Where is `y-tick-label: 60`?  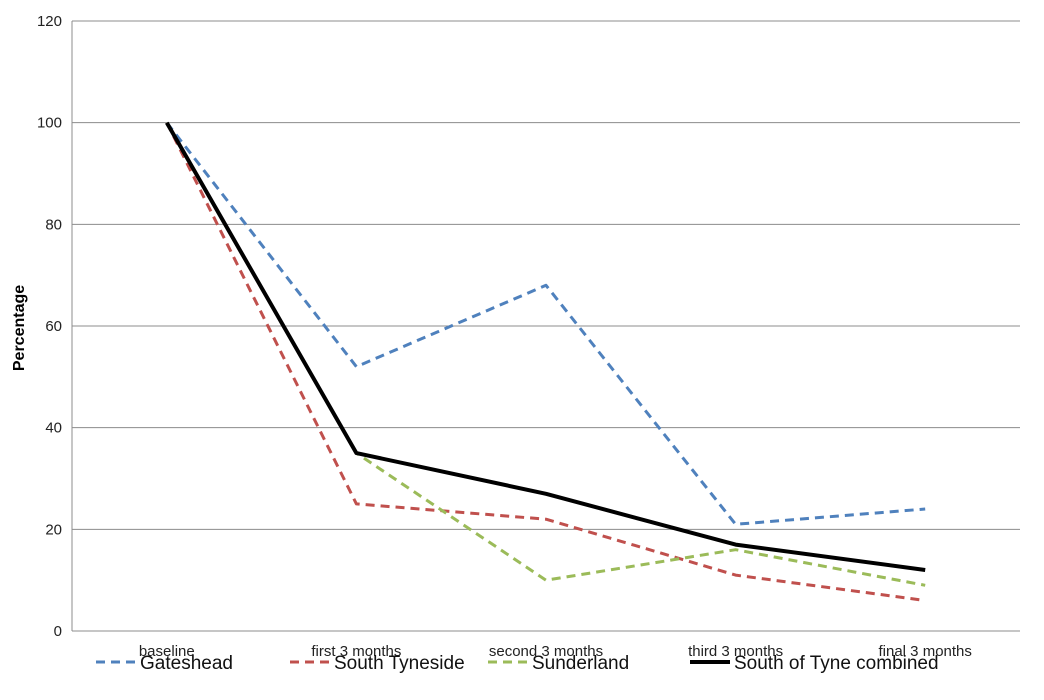
y-tick-label: 60 is located at coordinates (53, 326).